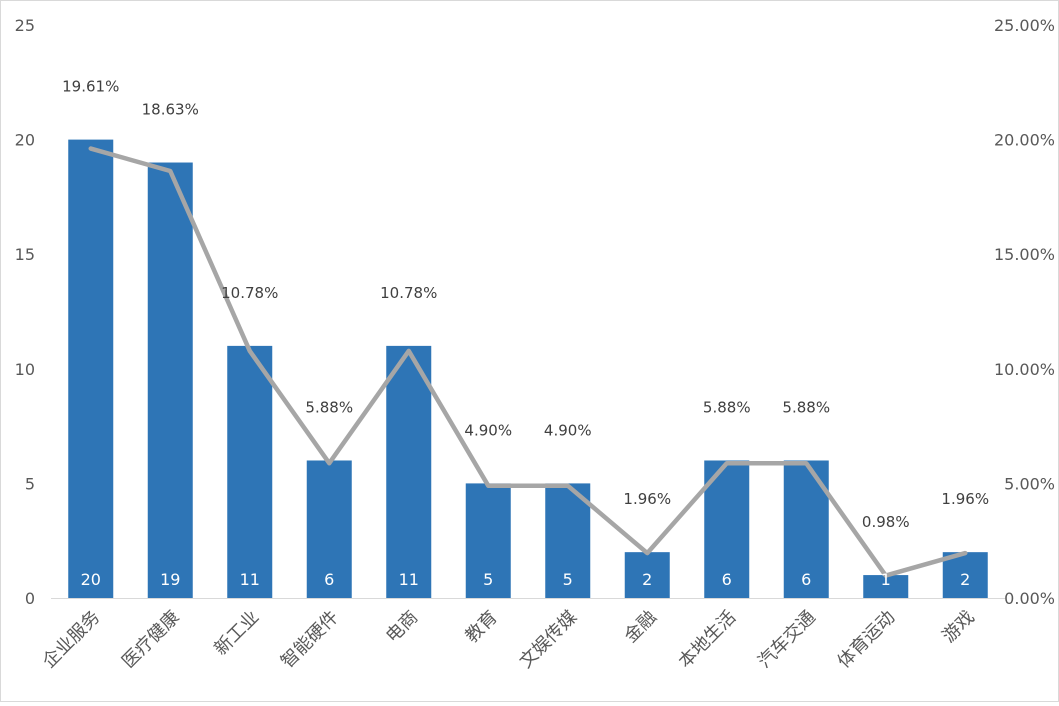 Image resolution: width=1059 pixels, height=706 pixels. What do you see at coordinates (72, 640) in the screenshot?
I see `x-category-label: 企业服务` at bounding box center [72, 640].